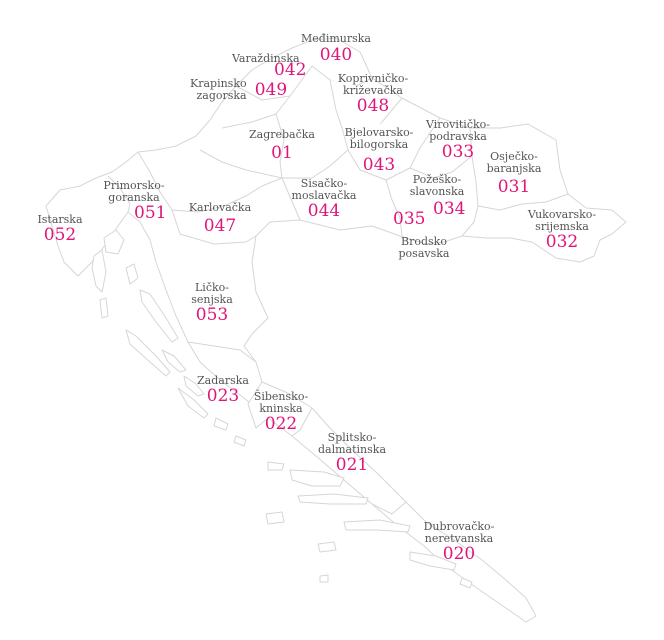 The height and width of the screenshot is (640, 664). Describe the element at coordinates (194, 386) in the screenshot. I see `island-pasman` at that location.